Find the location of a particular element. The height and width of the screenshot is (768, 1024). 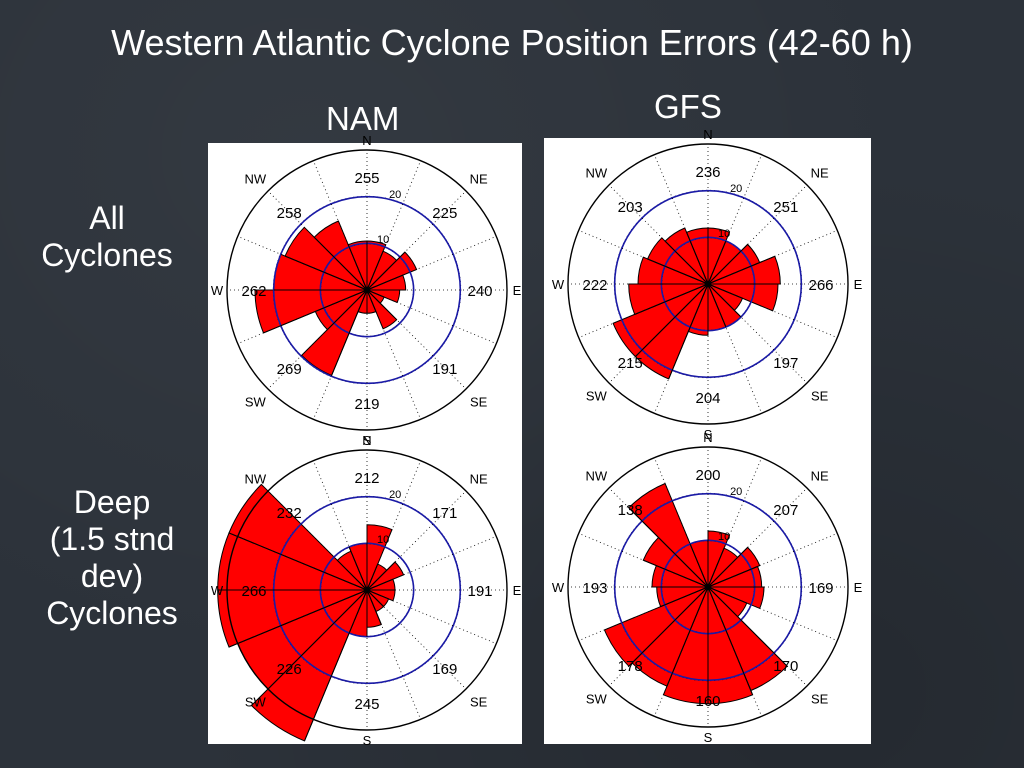

sector-count-ne: 225 is located at coordinates (444, 213).